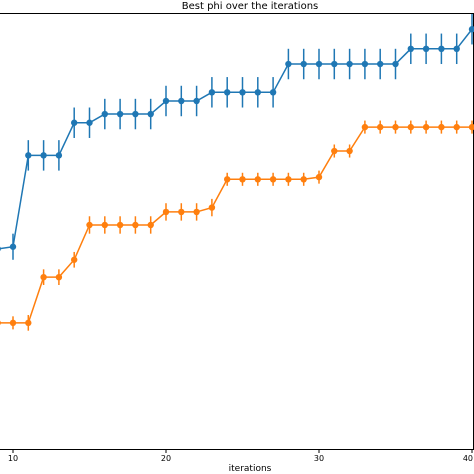 The image size is (474, 474). What do you see at coordinates (250, 6) in the screenshot?
I see `chart-title: Best phi over the iterations` at bounding box center [250, 6].